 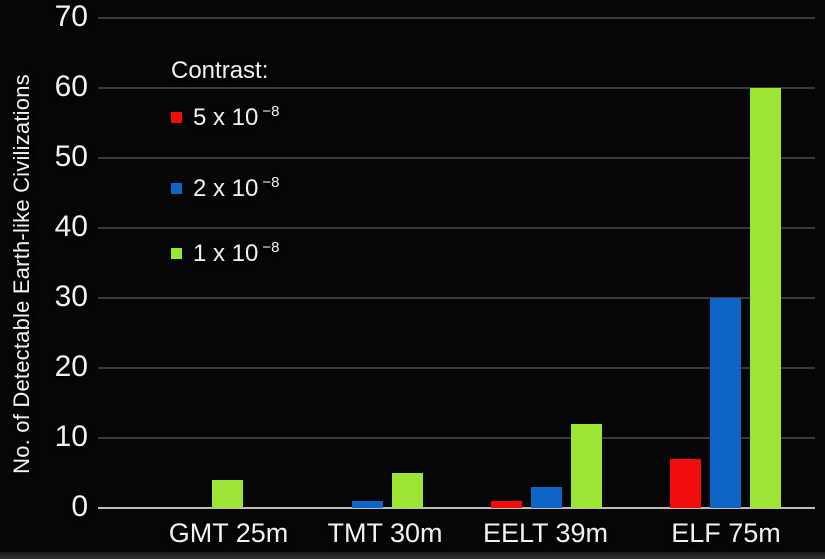 What do you see at coordinates (71, 16) in the screenshot?
I see `y-tick-label-70: 70` at bounding box center [71, 16].